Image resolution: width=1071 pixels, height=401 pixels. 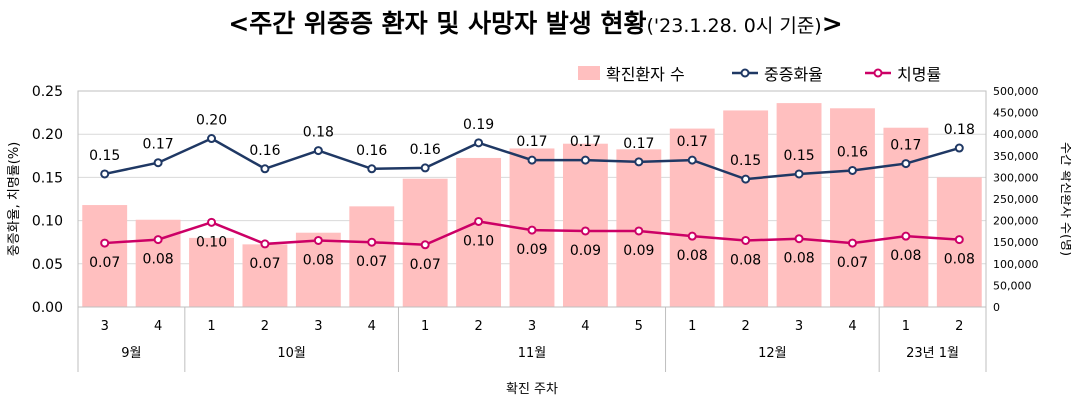 I want to click on y-right-axis-title: 주간 확진환자 수(명), so click(x=1064, y=199).